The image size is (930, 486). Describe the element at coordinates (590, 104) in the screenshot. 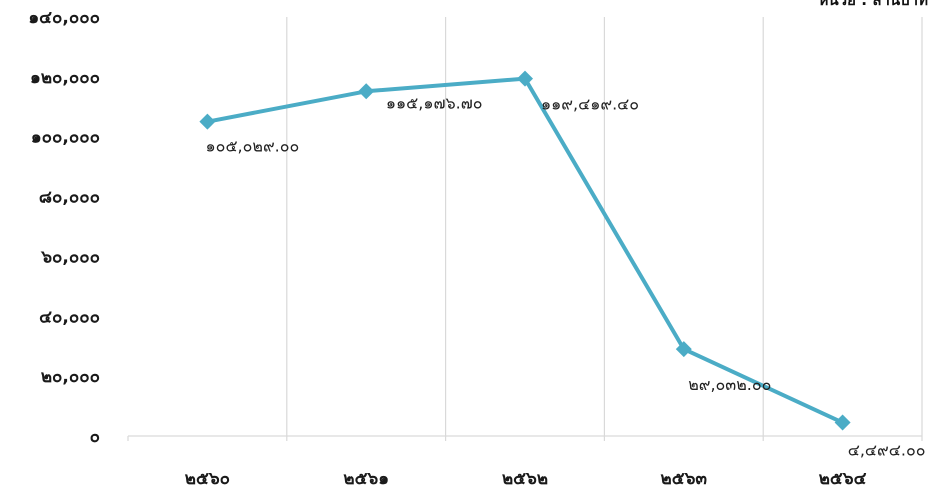

I see `data-label: ๑๑๙,๔๑๙.๔๐` at that location.